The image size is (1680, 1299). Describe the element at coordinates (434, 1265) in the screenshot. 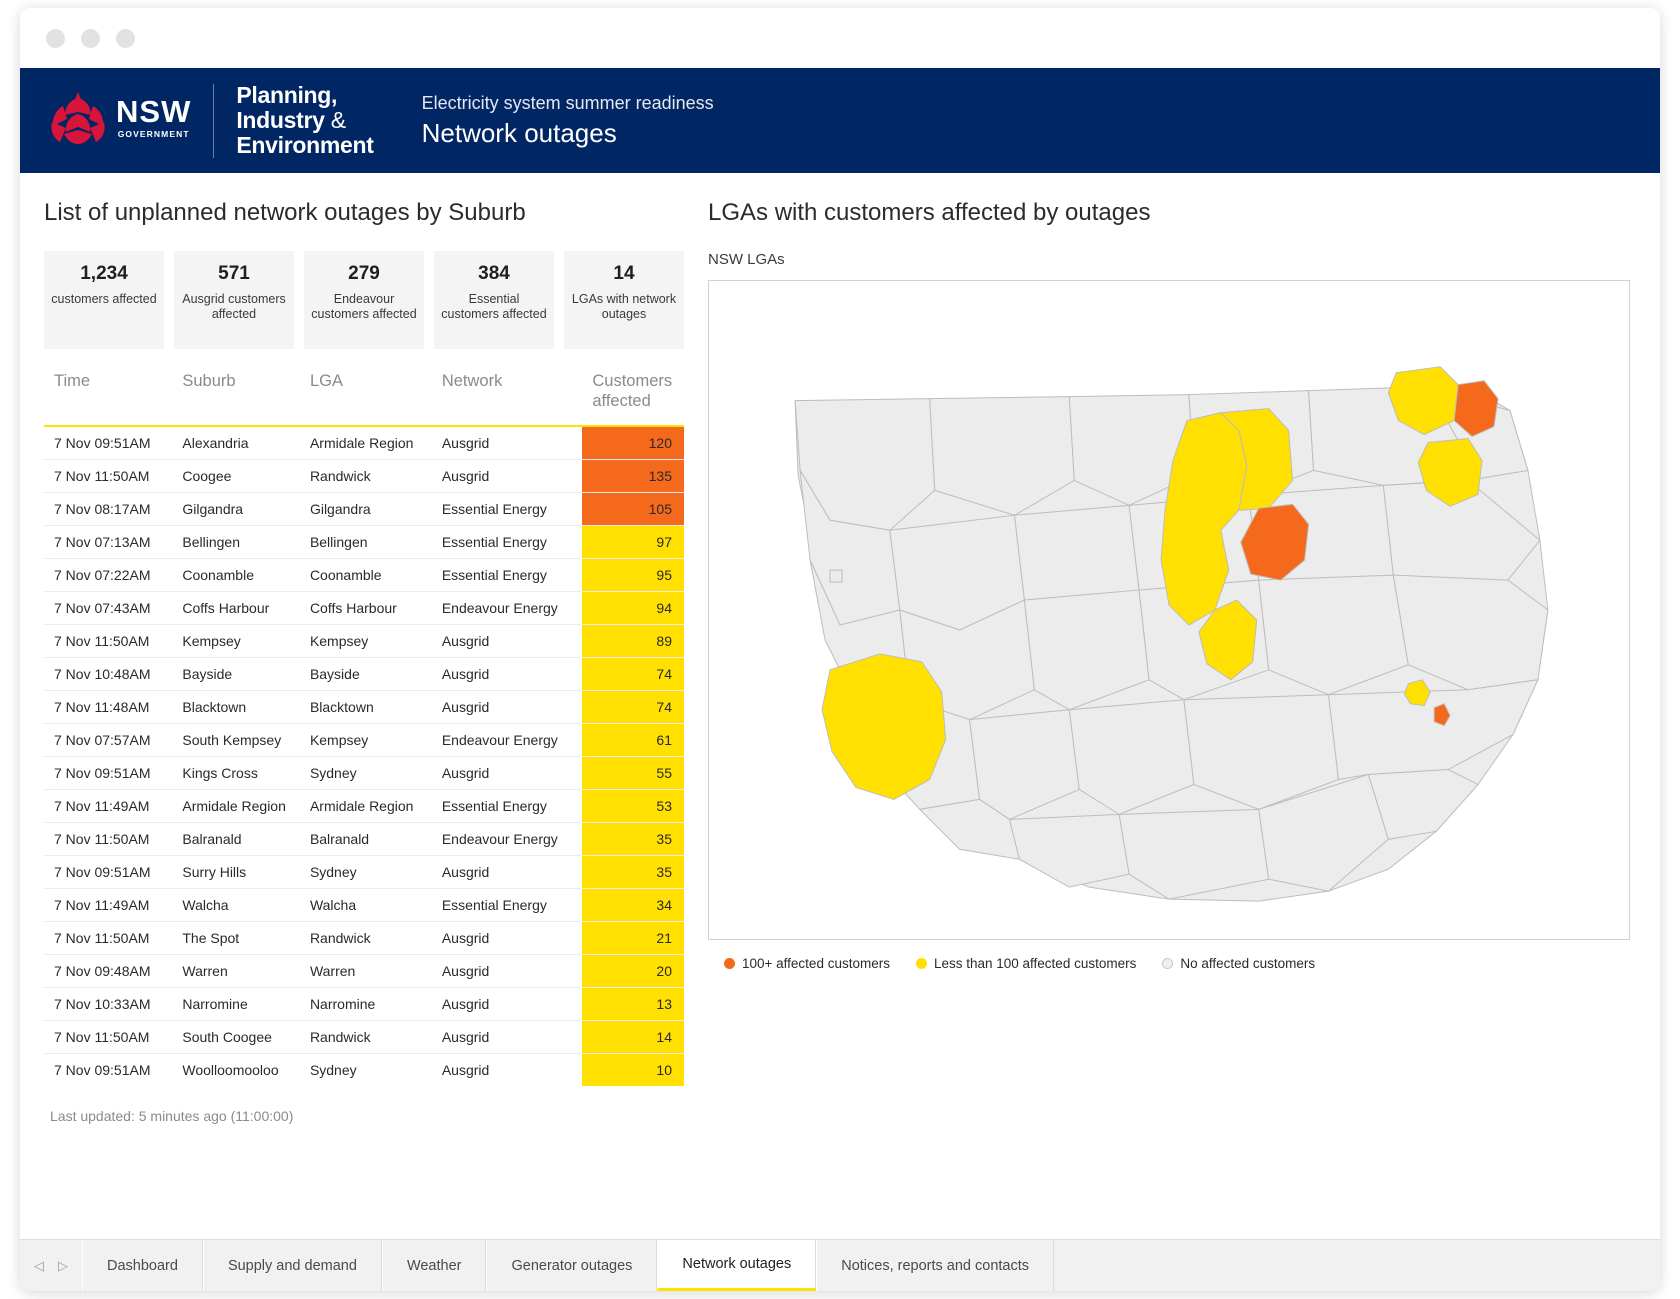

I see `tab-weather: Weather` at that location.